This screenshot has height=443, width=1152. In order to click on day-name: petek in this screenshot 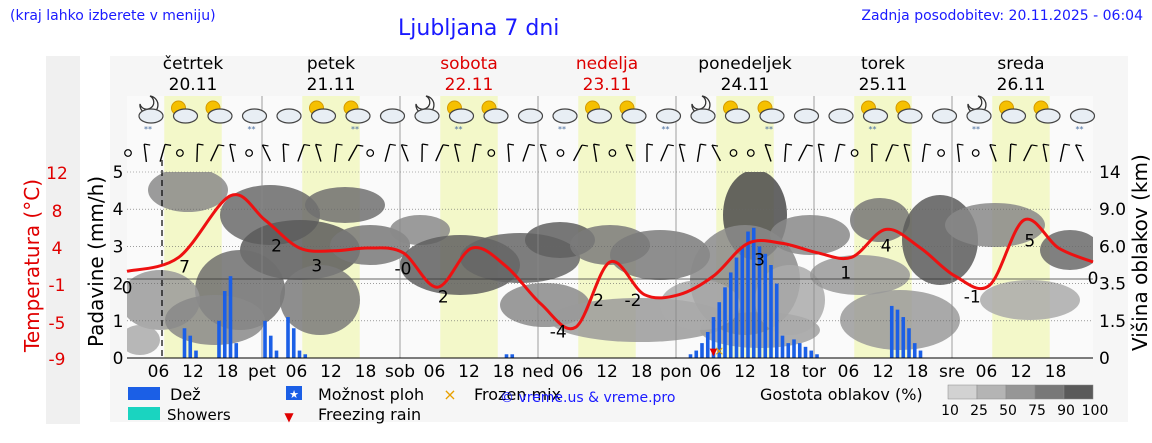, I will do `click(331, 64)`.